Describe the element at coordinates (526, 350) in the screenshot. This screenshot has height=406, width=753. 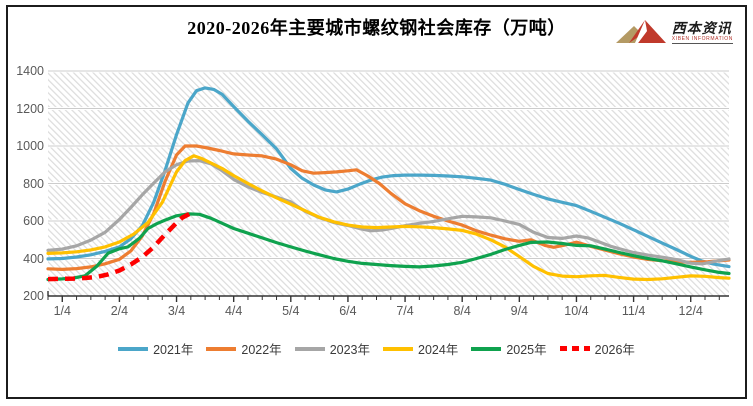
I see `legend-label: 2025年` at that location.